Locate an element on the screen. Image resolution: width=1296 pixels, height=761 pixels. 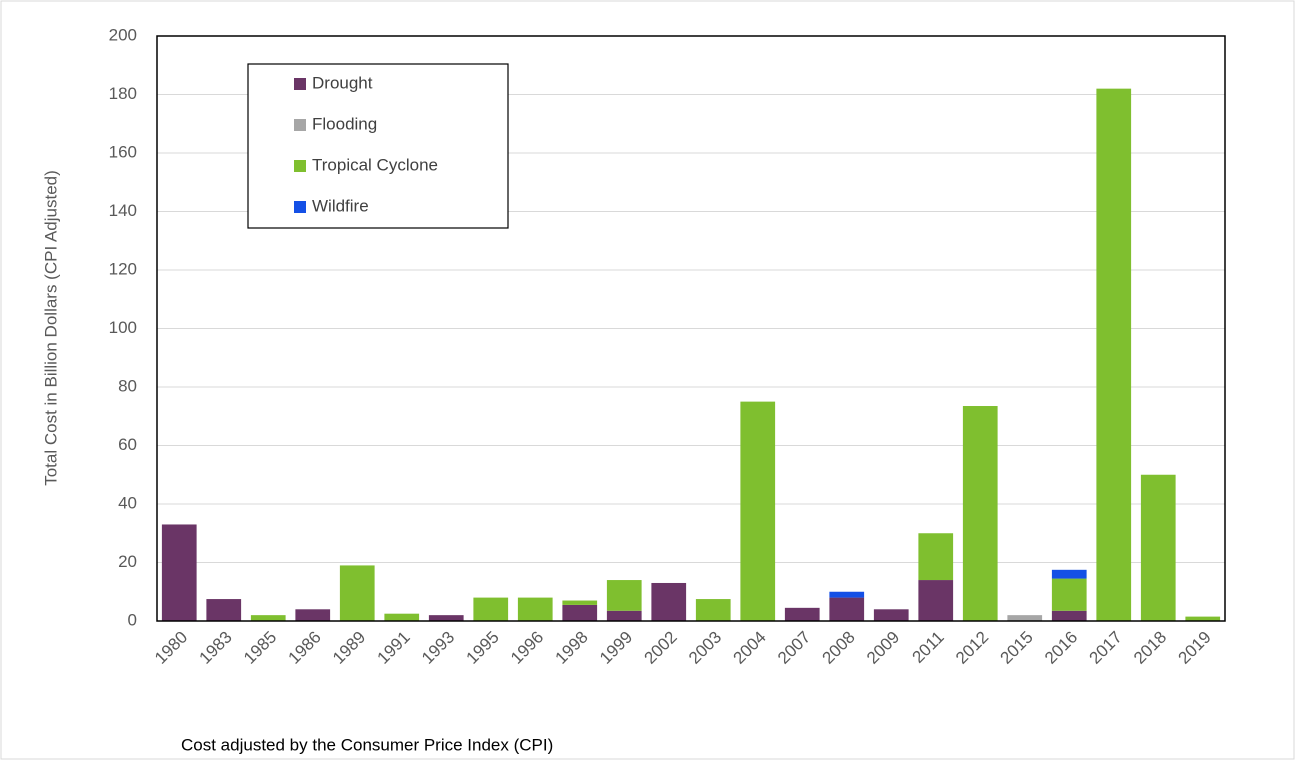
legend-label: Wildfire is located at coordinates (340, 205).